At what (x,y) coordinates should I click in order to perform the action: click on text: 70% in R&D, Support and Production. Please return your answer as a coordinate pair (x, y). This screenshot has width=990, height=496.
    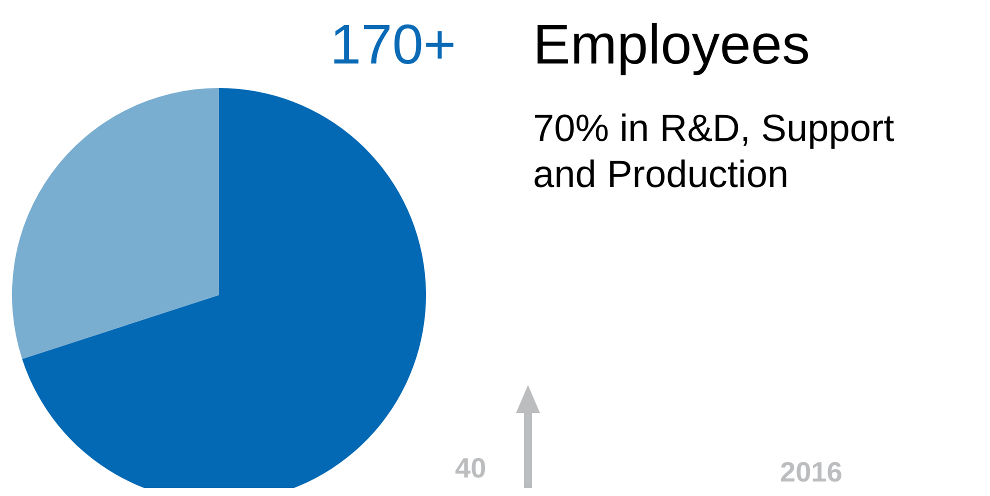
    Looking at the image, I should click on (719, 152).